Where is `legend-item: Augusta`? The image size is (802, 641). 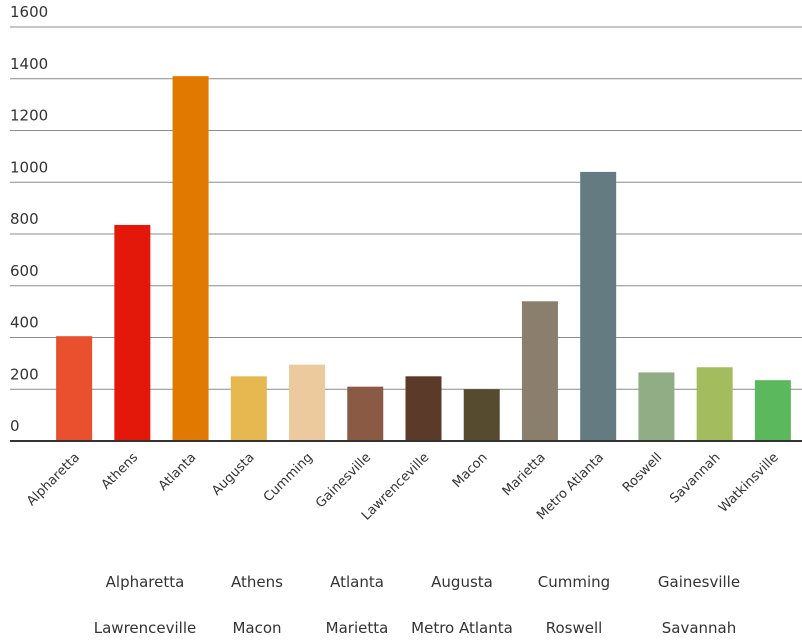
legend-item: Augusta is located at coordinates (462, 582).